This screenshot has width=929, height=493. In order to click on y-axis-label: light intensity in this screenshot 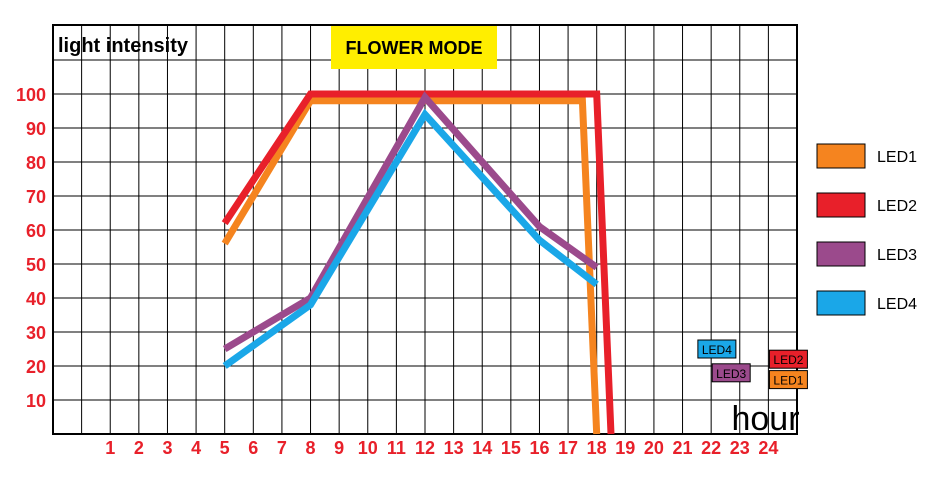, I will do `click(123, 46)`.